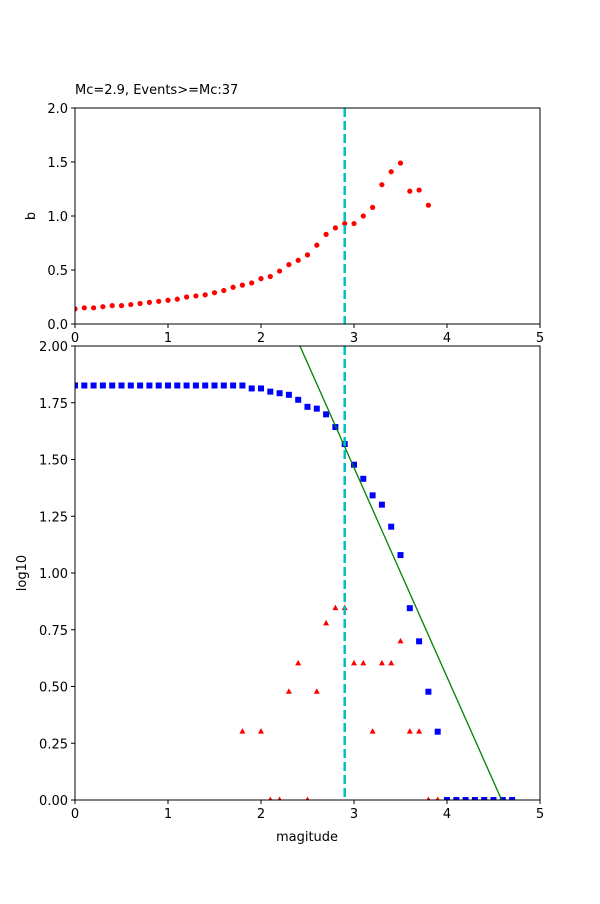  I want to click on y-tick-label: 0.5, so click(57, 271).